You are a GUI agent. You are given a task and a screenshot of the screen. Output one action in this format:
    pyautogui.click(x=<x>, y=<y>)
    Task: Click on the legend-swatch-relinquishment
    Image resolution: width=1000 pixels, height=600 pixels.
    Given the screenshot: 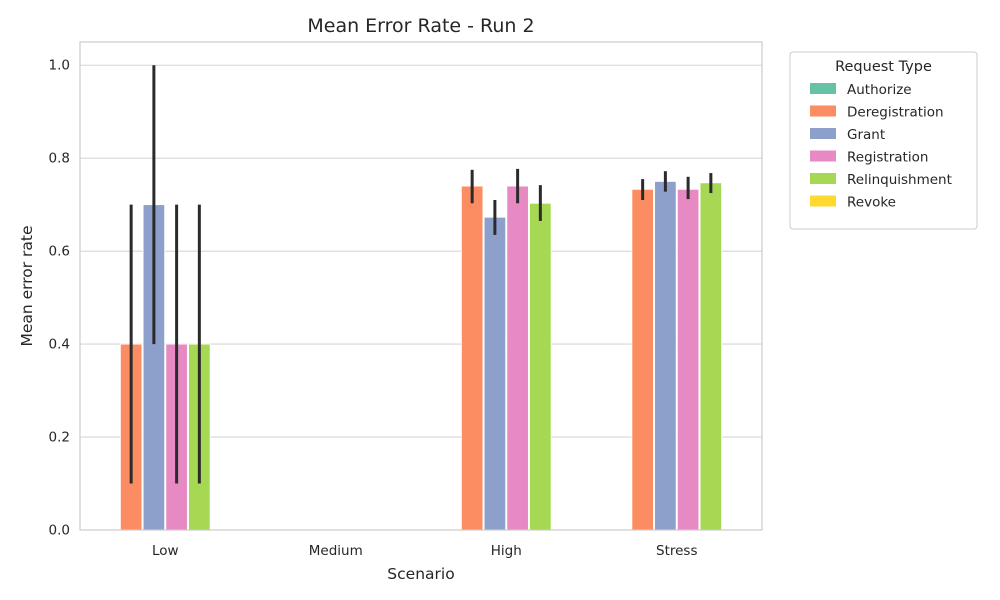 What is the action you would take?
    pyautogui.click(x=823, y=178)
    